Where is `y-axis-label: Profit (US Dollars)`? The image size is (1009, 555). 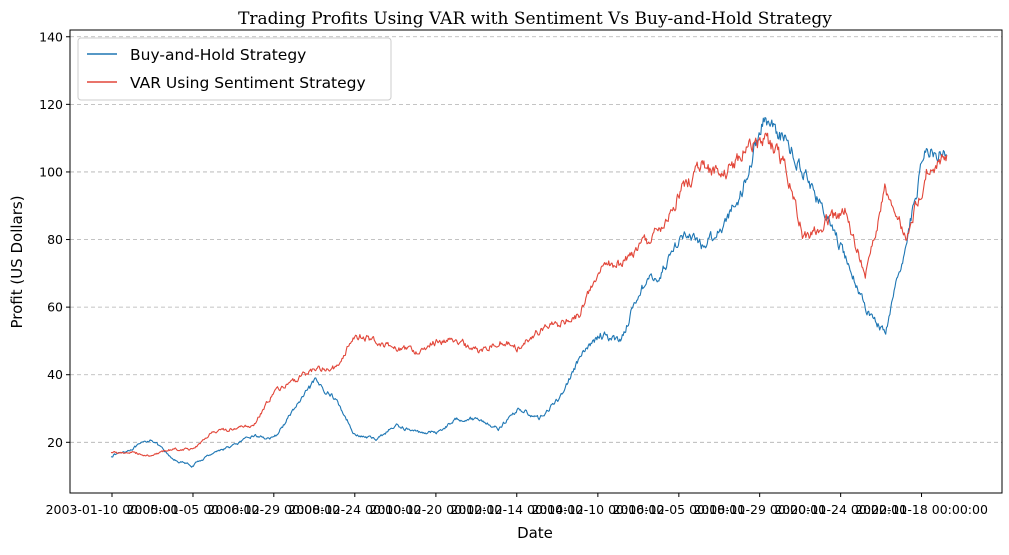
y-axis-label: Profit (US Dollars) is located at coordinates (17, 261).